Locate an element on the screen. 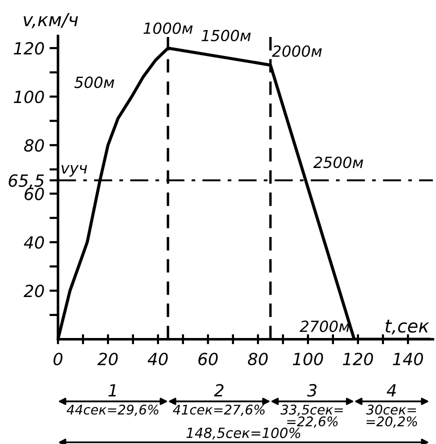 The image size is (436, 444). text: 41сек=27,6% is located at coordinates (218, 410).